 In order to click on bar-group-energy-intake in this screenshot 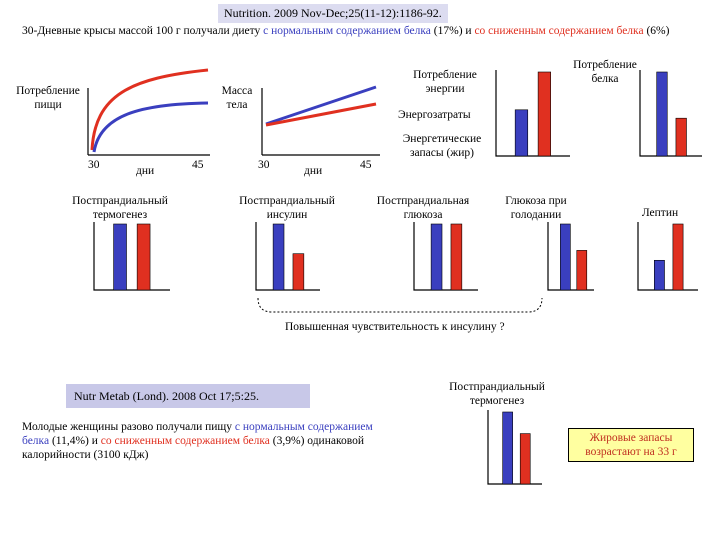, I will do `click(532, 113)`.